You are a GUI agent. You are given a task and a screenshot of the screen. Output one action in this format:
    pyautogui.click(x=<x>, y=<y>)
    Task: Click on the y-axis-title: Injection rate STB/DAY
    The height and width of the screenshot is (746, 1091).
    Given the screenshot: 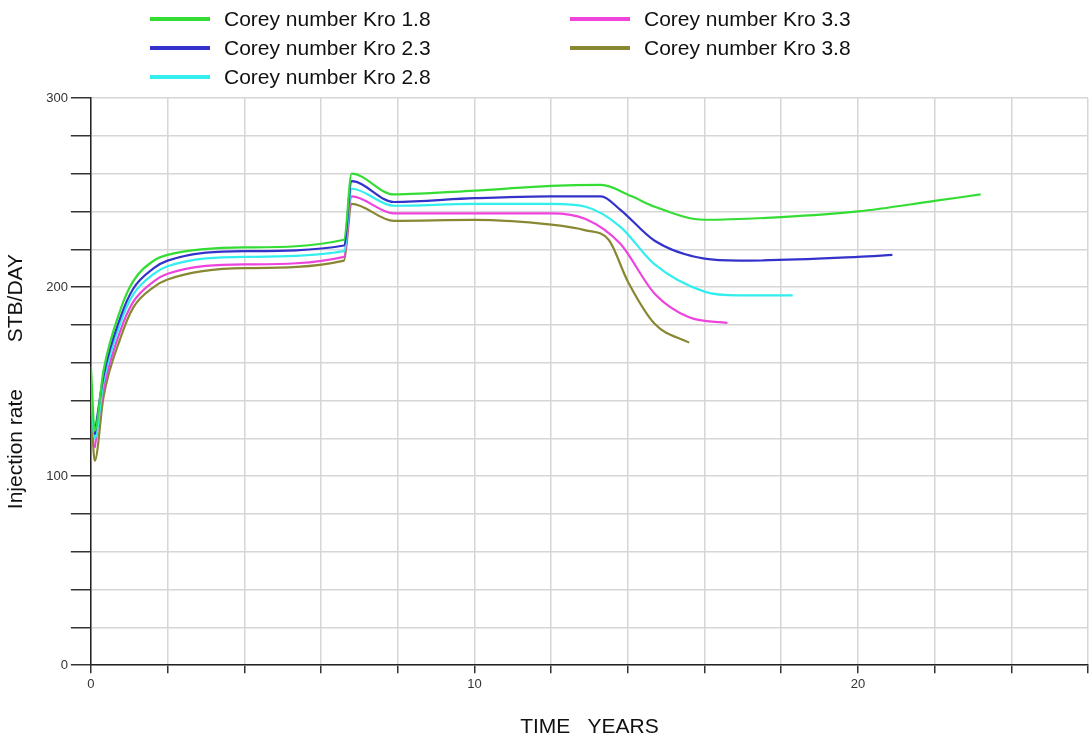 What is the action you would take?
    pyautogui.click(x=15, y=381)
    